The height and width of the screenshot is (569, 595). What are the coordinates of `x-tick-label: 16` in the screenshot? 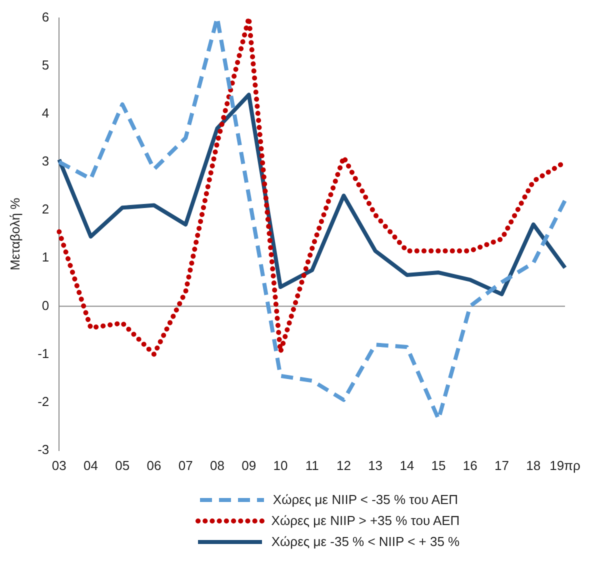 It's located at (470, 465).